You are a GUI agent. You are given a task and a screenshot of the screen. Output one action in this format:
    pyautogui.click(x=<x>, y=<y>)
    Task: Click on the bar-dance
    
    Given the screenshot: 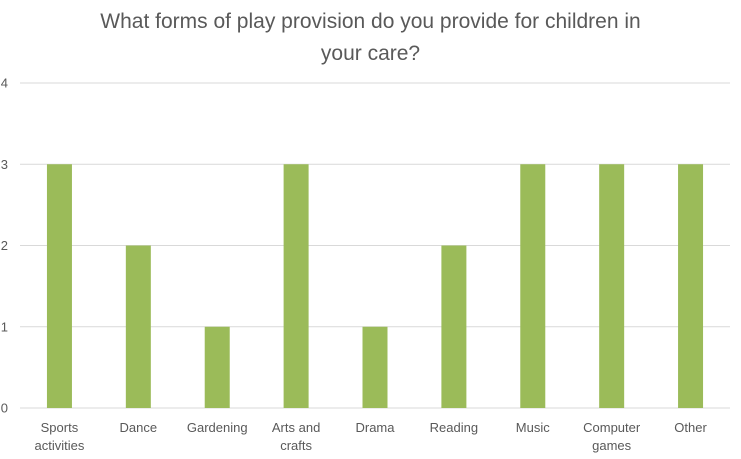 What is the action you would take?
    pyautogui.click(x=138, y=326)
    